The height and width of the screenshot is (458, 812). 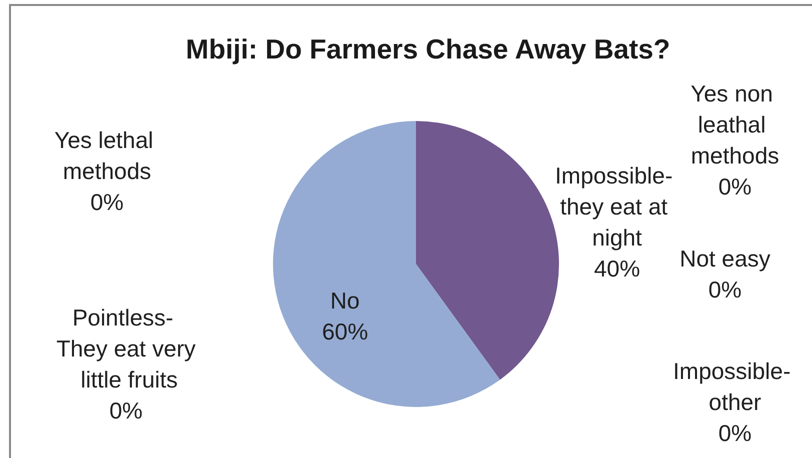 What do you see at coordinates (345, 331) in the screenshot?
I see `data-label: 60%` at bounding box center [345, 331].